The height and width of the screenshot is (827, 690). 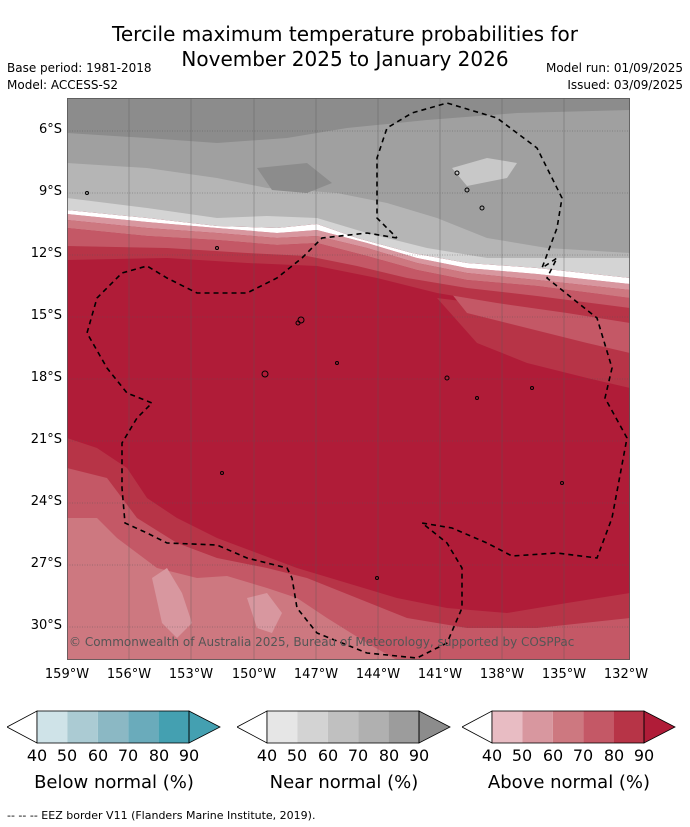 What do you see at coordinates (564, 674) in the screenshot?
I see `lon-label: 135°W` at bounding box center [564, 674].